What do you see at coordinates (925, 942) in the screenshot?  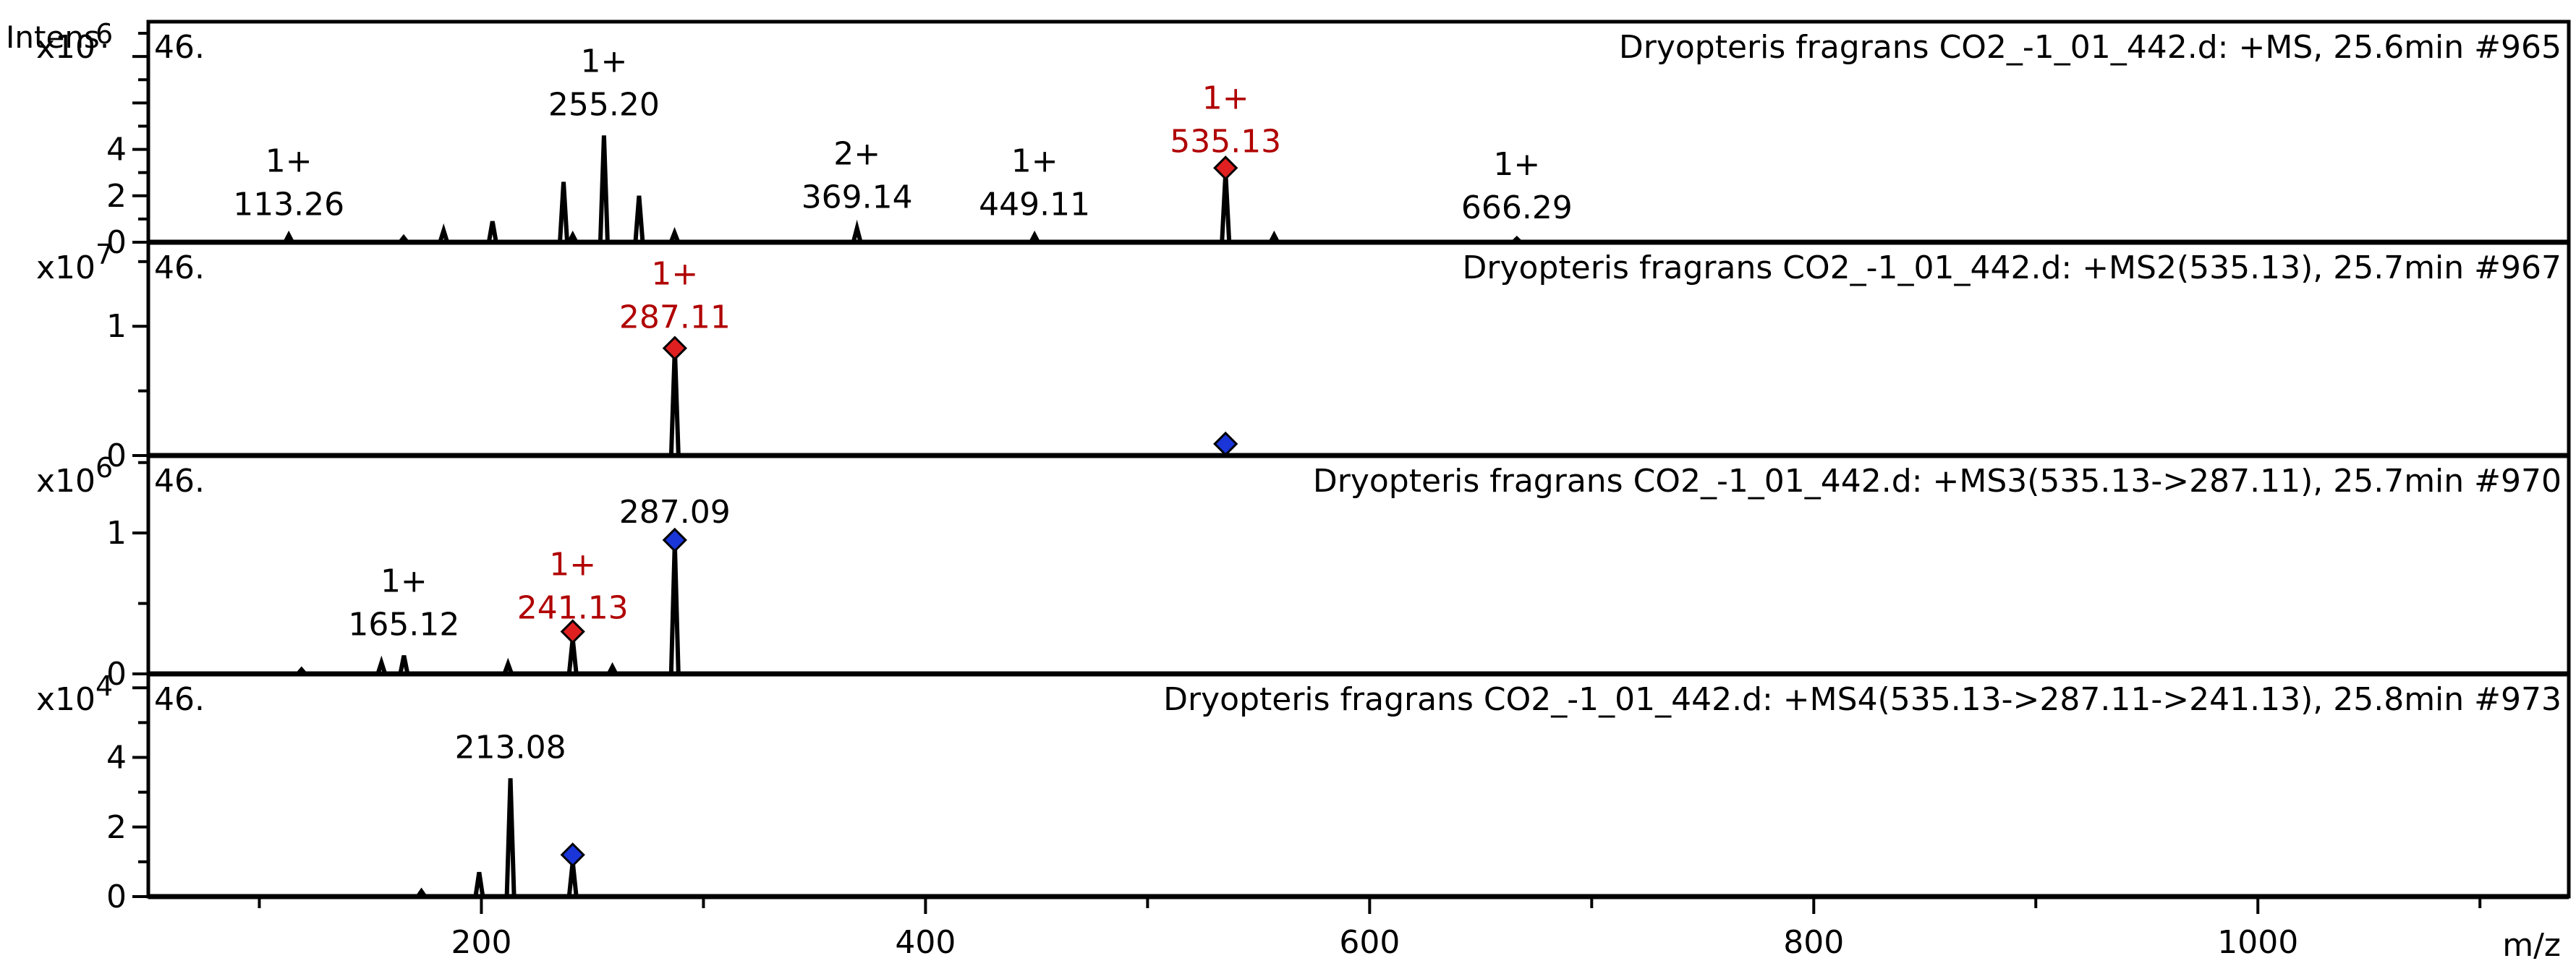 I see `x-tick-label: 400` at bounding box center [925, 942].